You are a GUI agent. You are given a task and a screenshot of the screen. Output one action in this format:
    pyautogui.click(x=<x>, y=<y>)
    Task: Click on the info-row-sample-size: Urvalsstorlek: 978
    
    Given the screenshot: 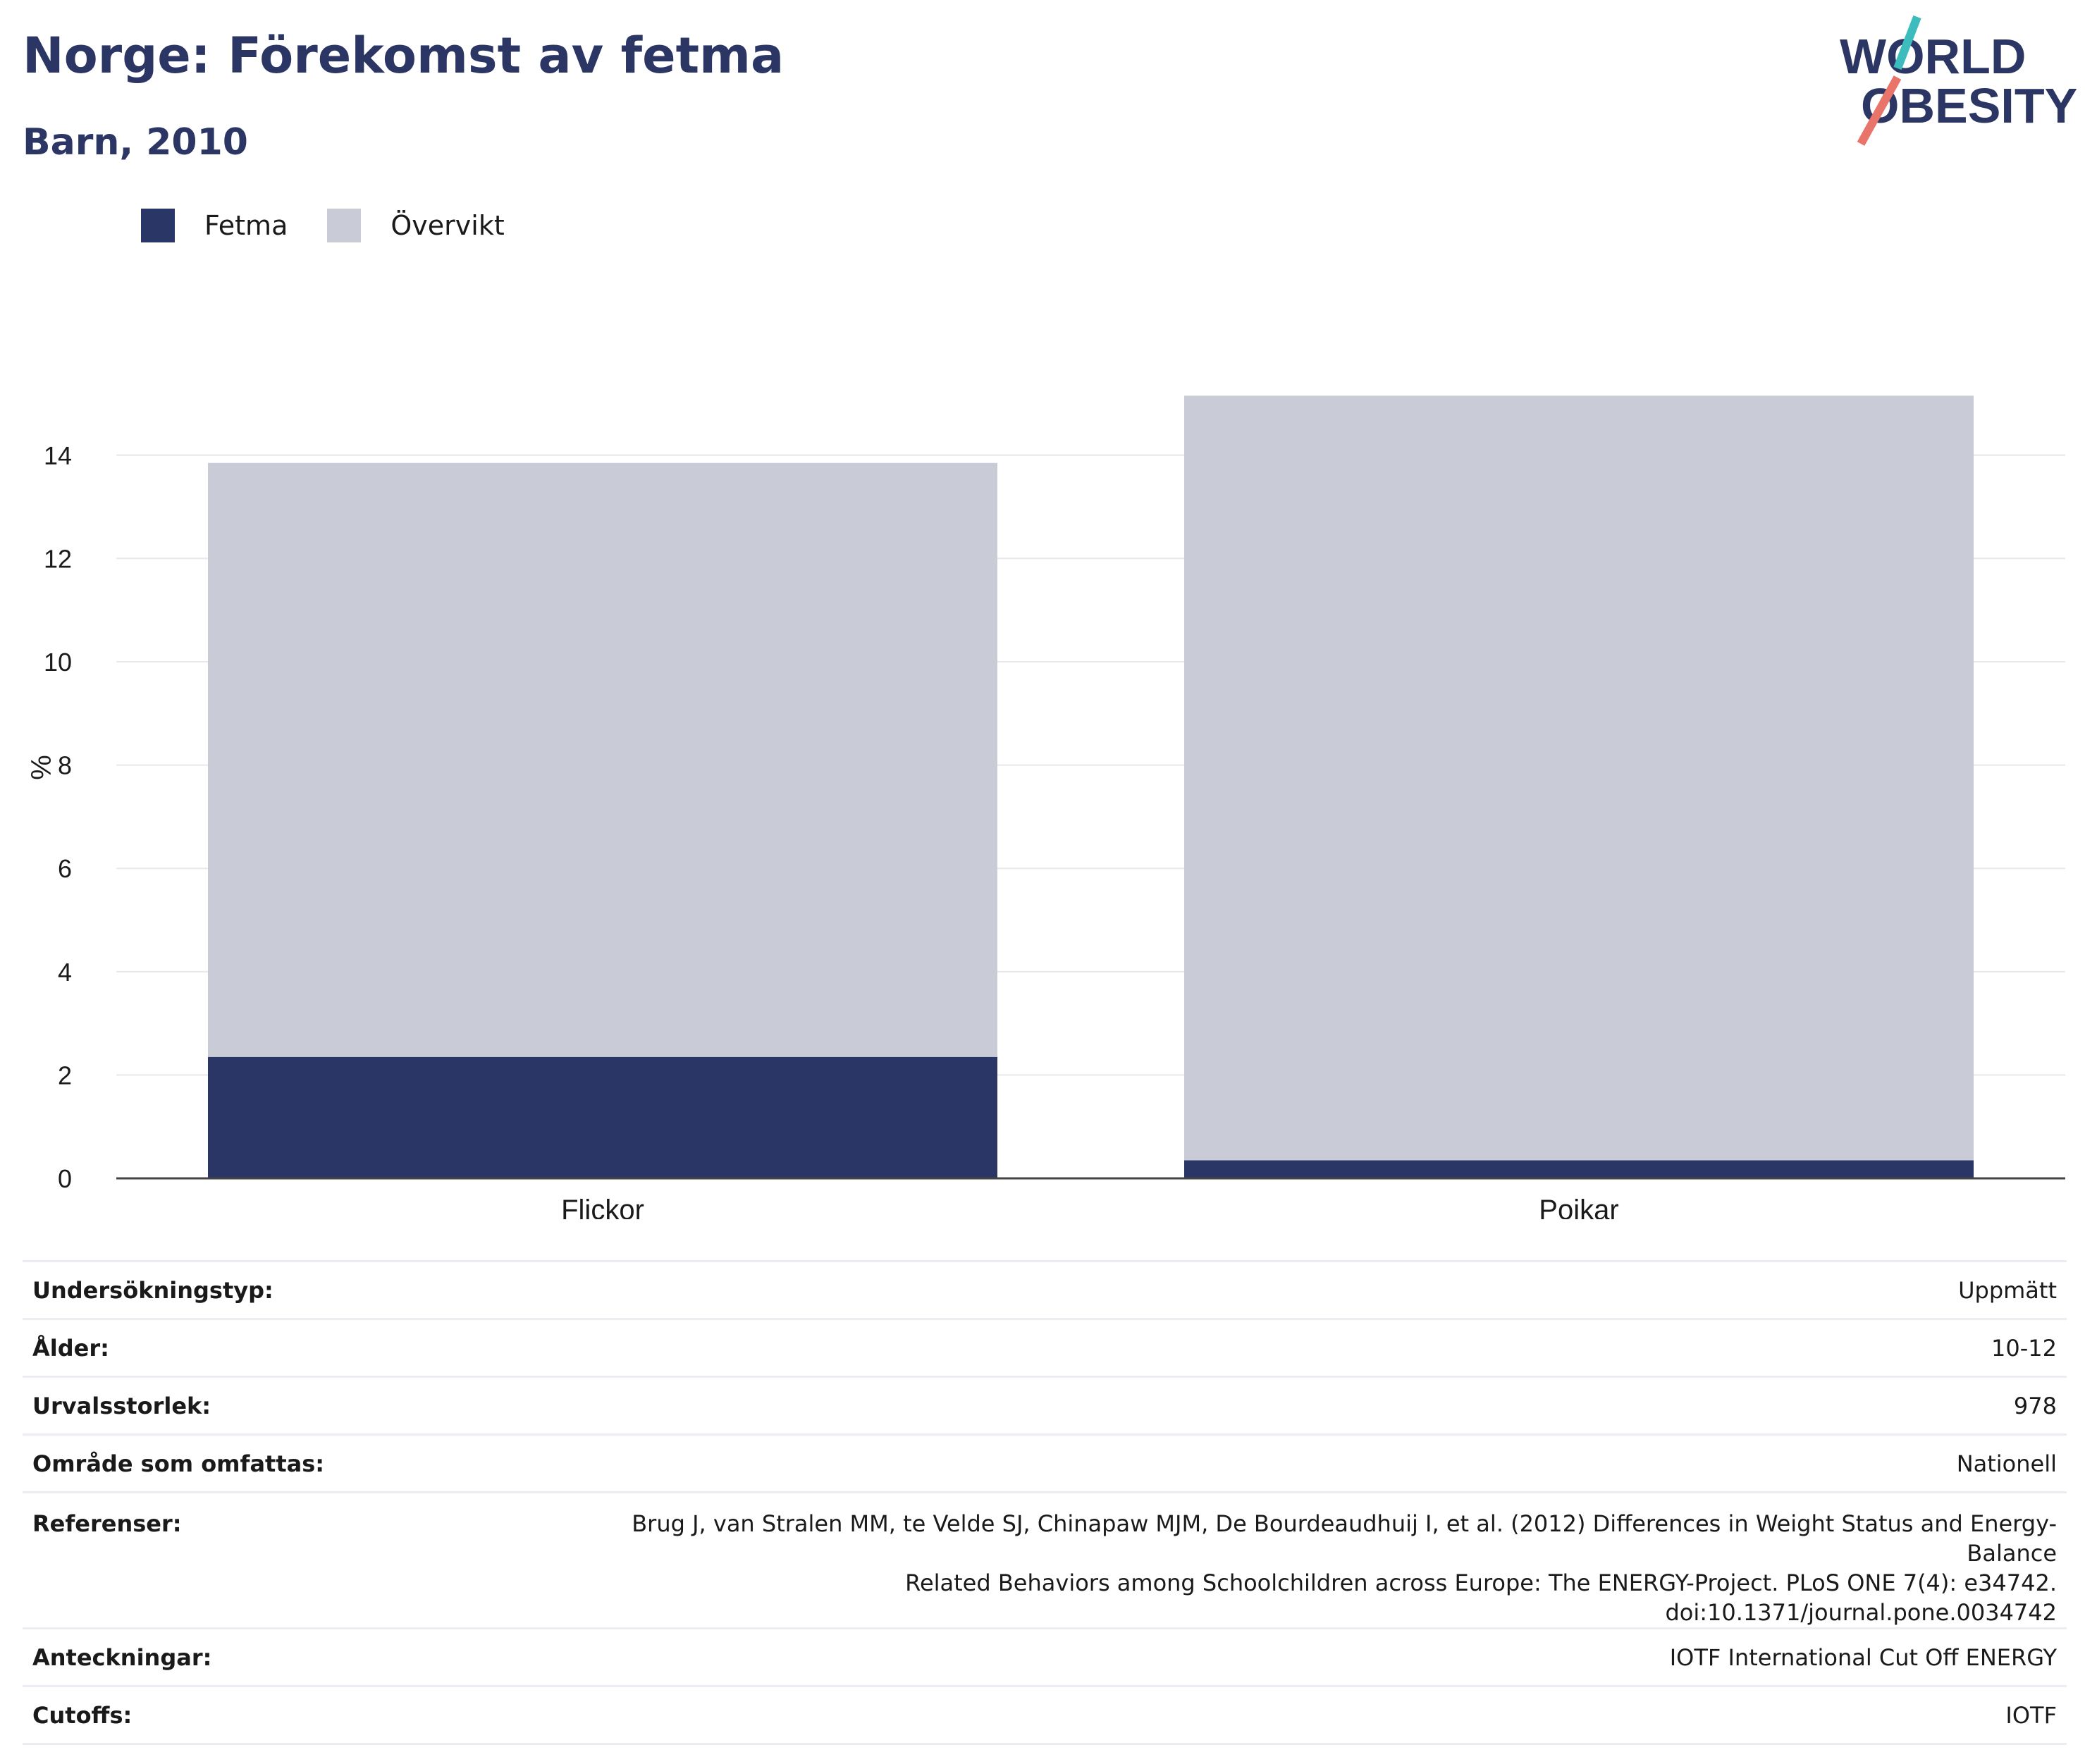 What is the action you would take?
    pyautogui.click(x=1045, y=1405)
    